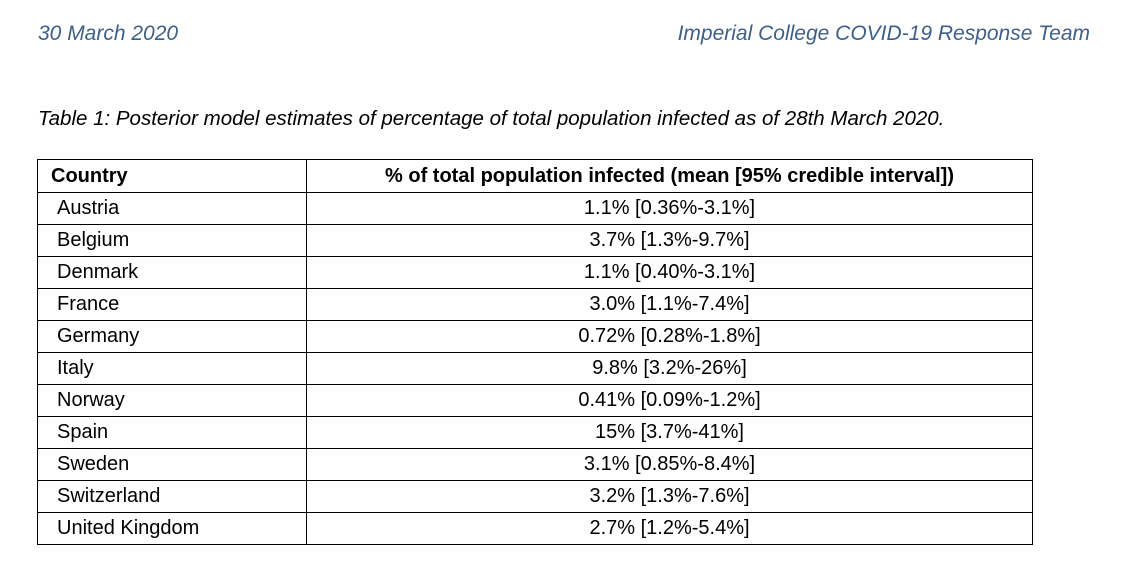 The image size is (1134, 570). I want to click on country-cell: Denmark, so click(172, 272).